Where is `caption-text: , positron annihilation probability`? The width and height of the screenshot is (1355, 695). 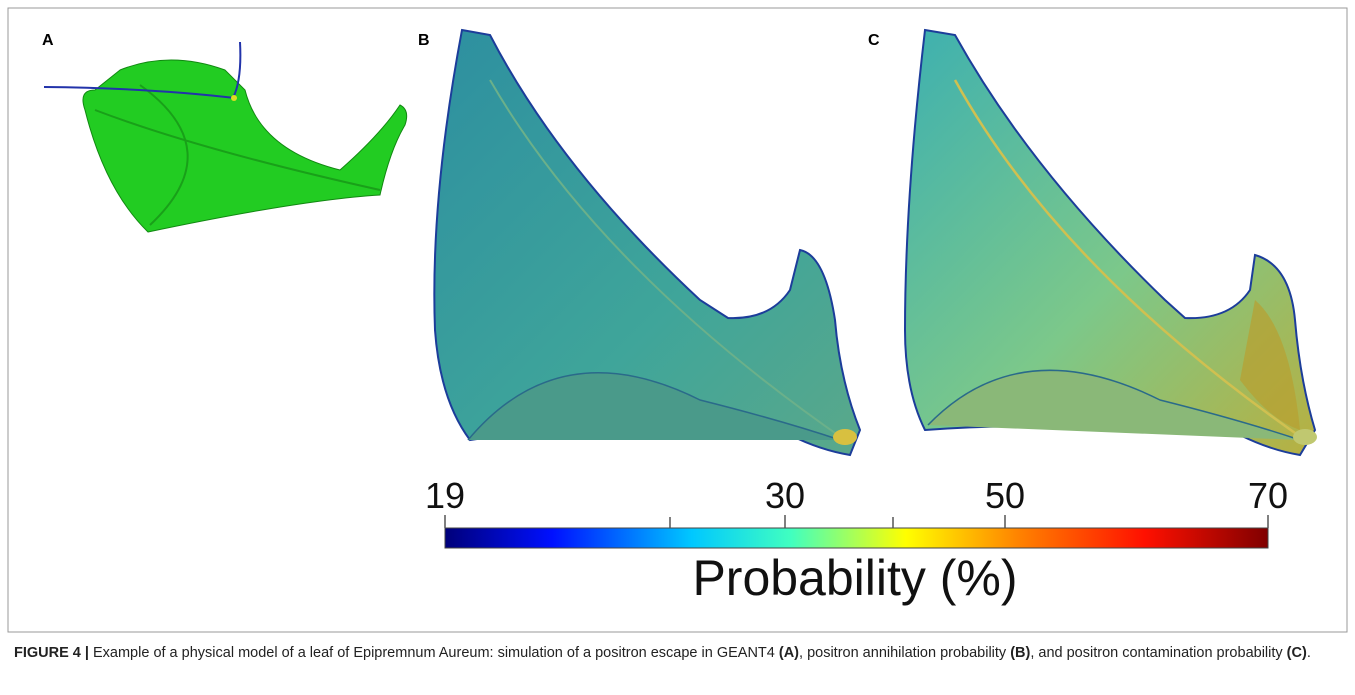 caption-text: , positron annihilation probability is located at coordinates (905, 653).